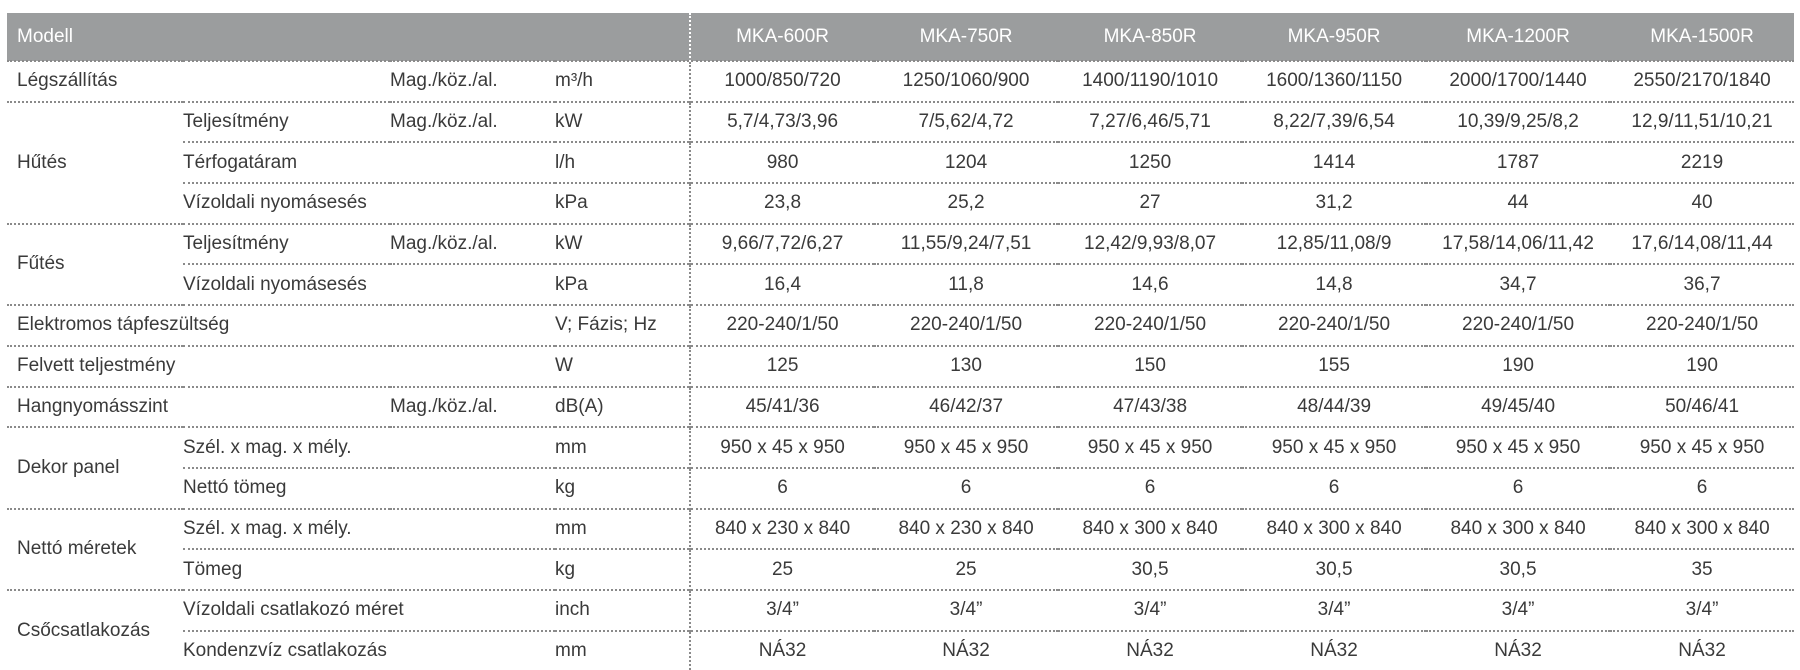  Describe the element at coordinates (1518, 162) in the screenshot. I see `spec-value: 1787` at that location.